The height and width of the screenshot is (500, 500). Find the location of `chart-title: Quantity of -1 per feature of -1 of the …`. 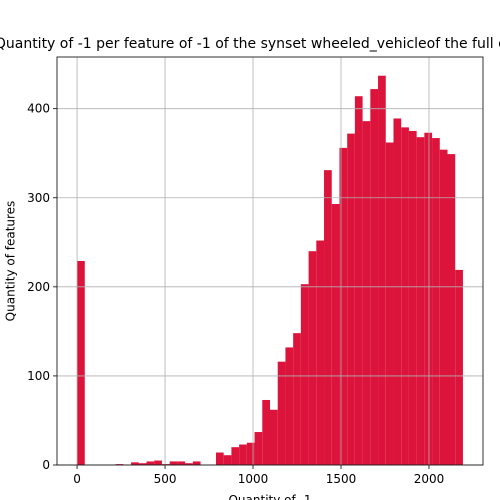

chart-title: Quantity of -1 per feature of -1 of the … is located at coordinates (250, 44).